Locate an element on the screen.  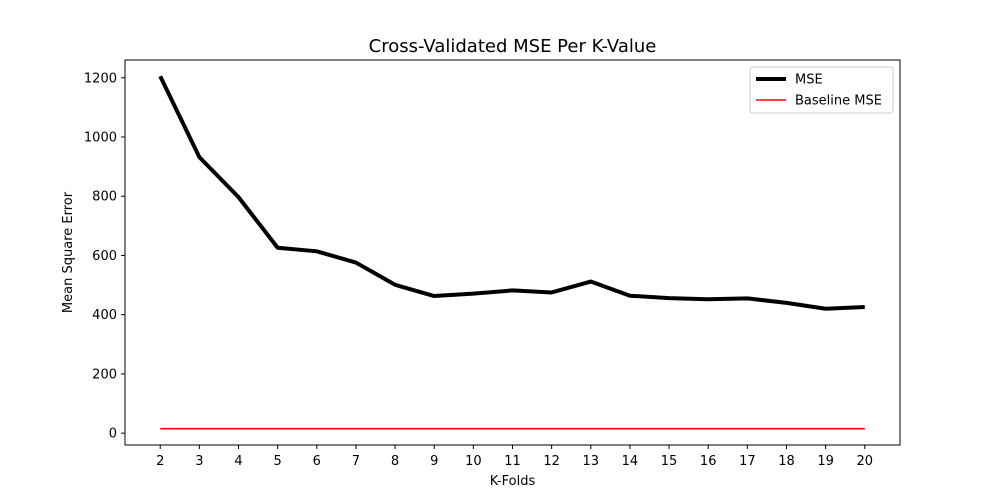
x-tick-label: 16 is located at coordinates (708, 461).